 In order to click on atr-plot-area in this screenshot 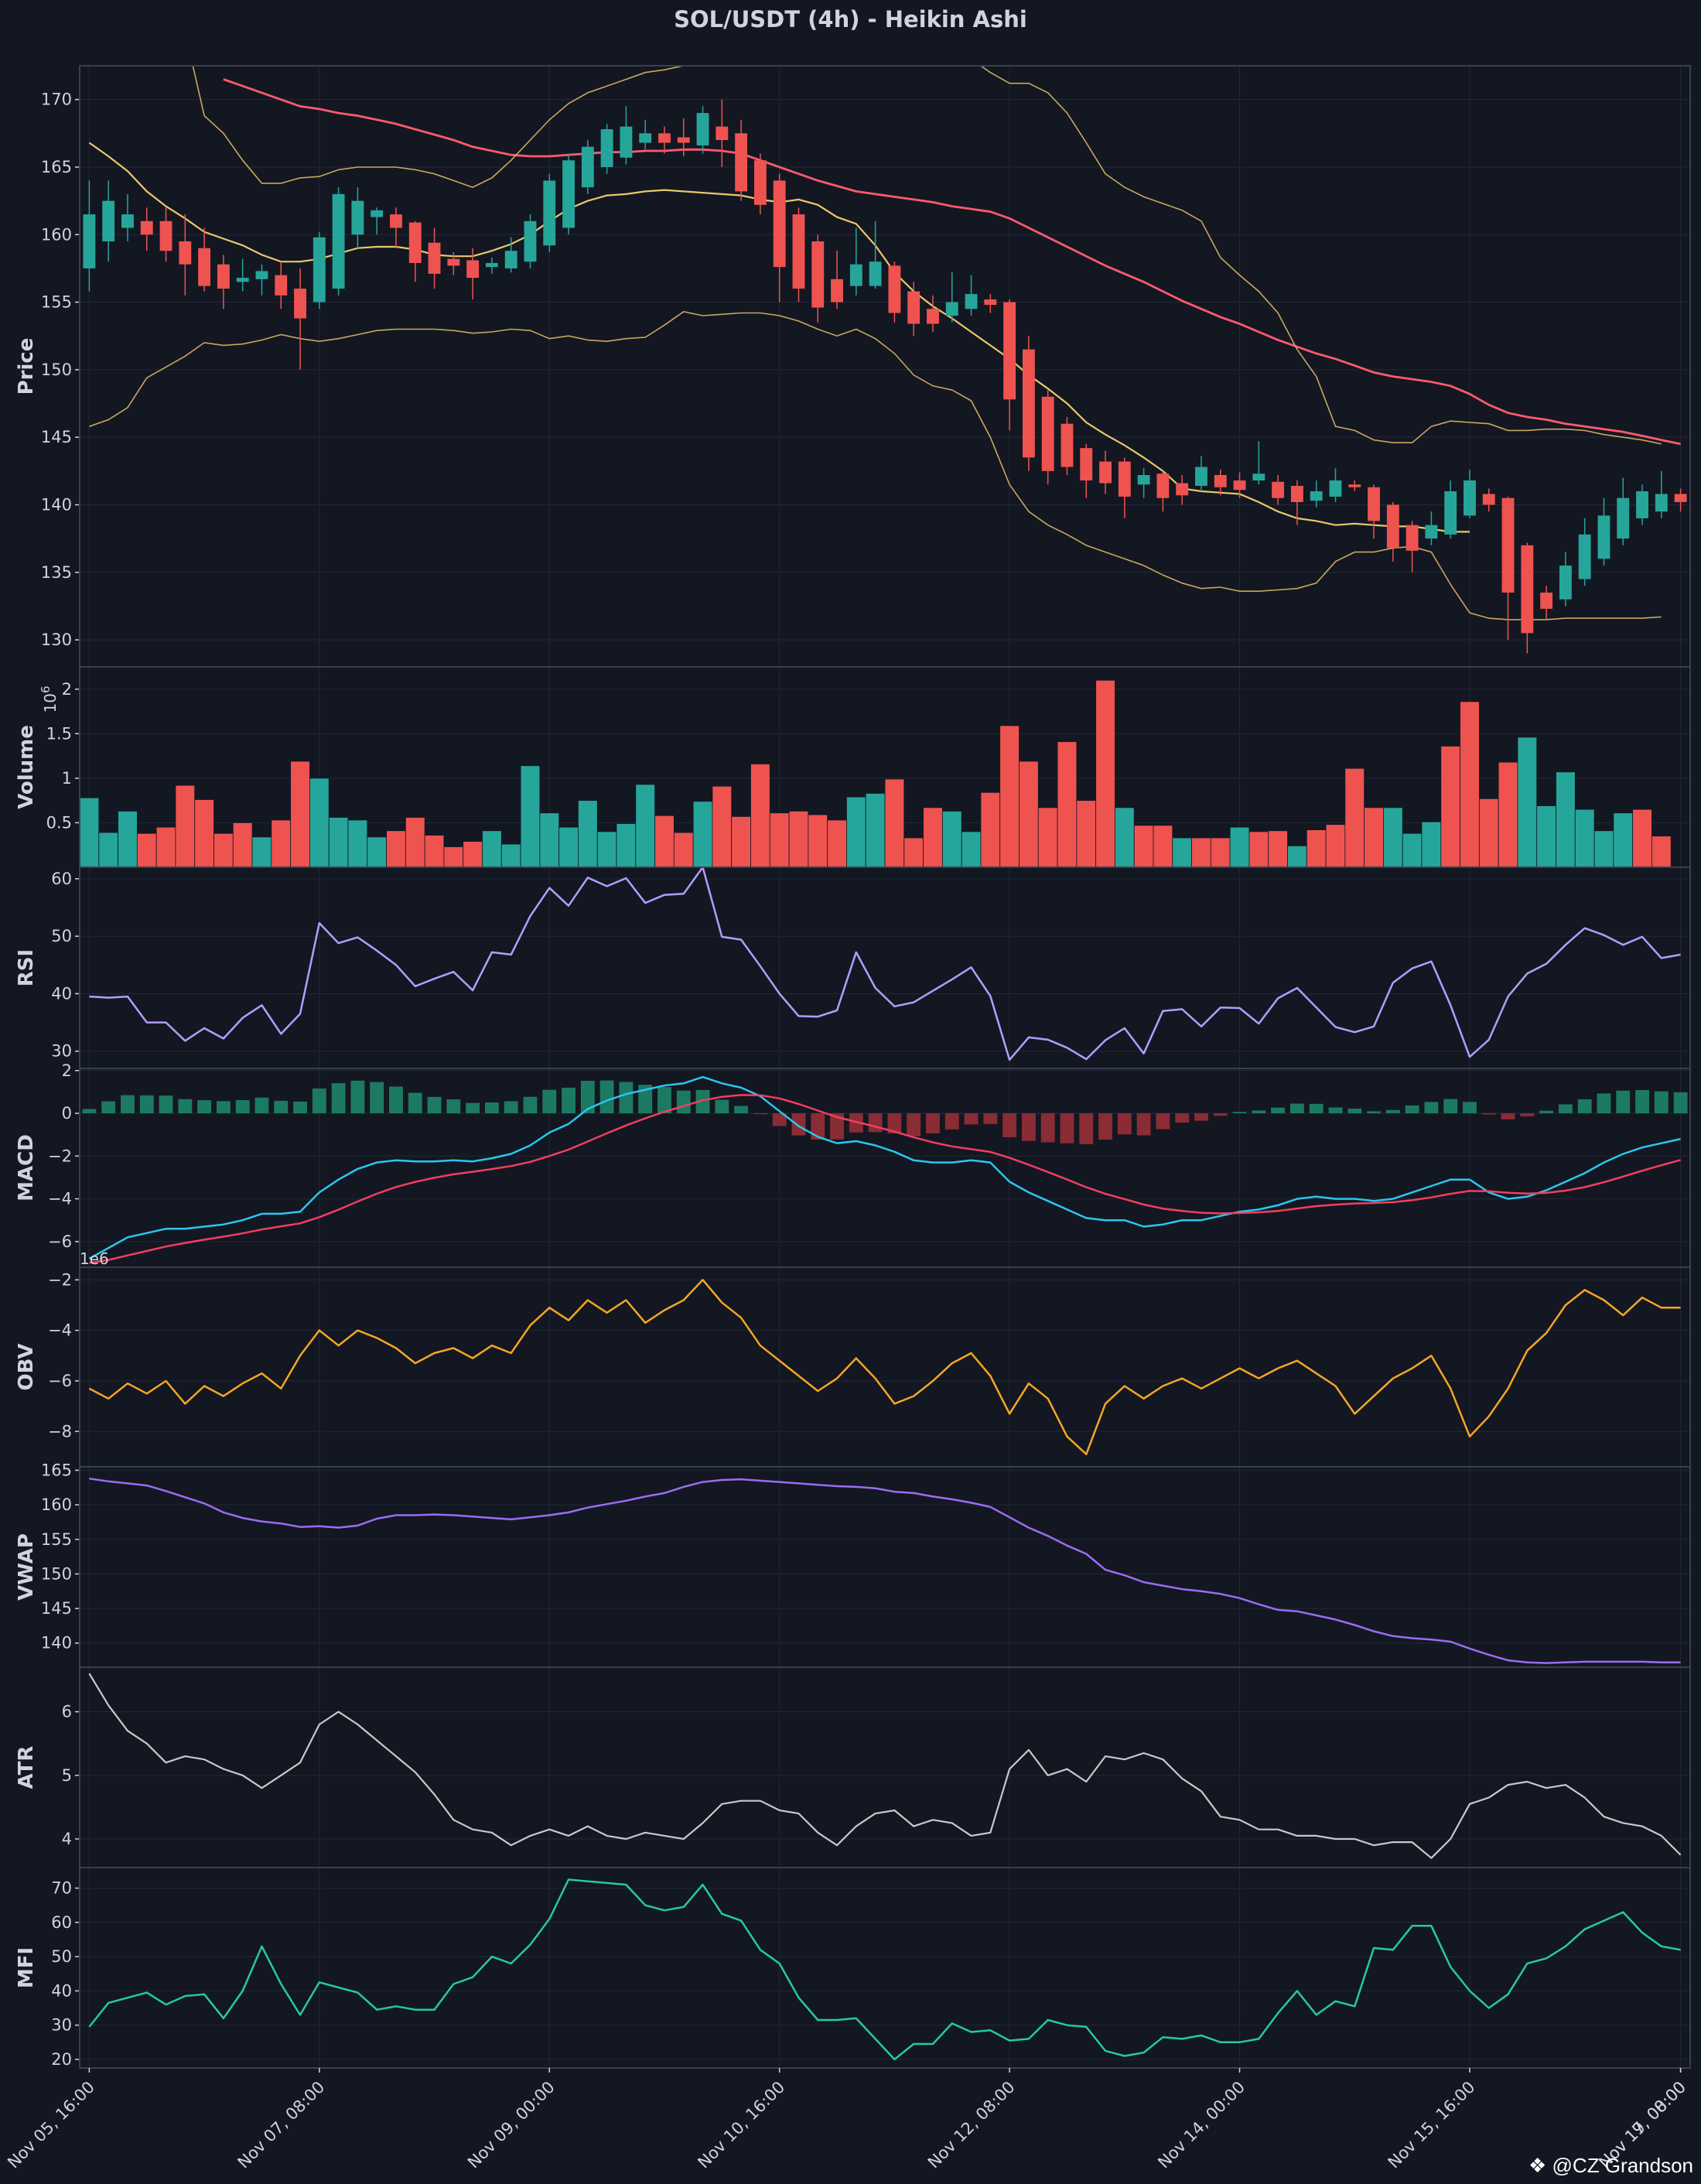, I will do `click(885, 1768)`.